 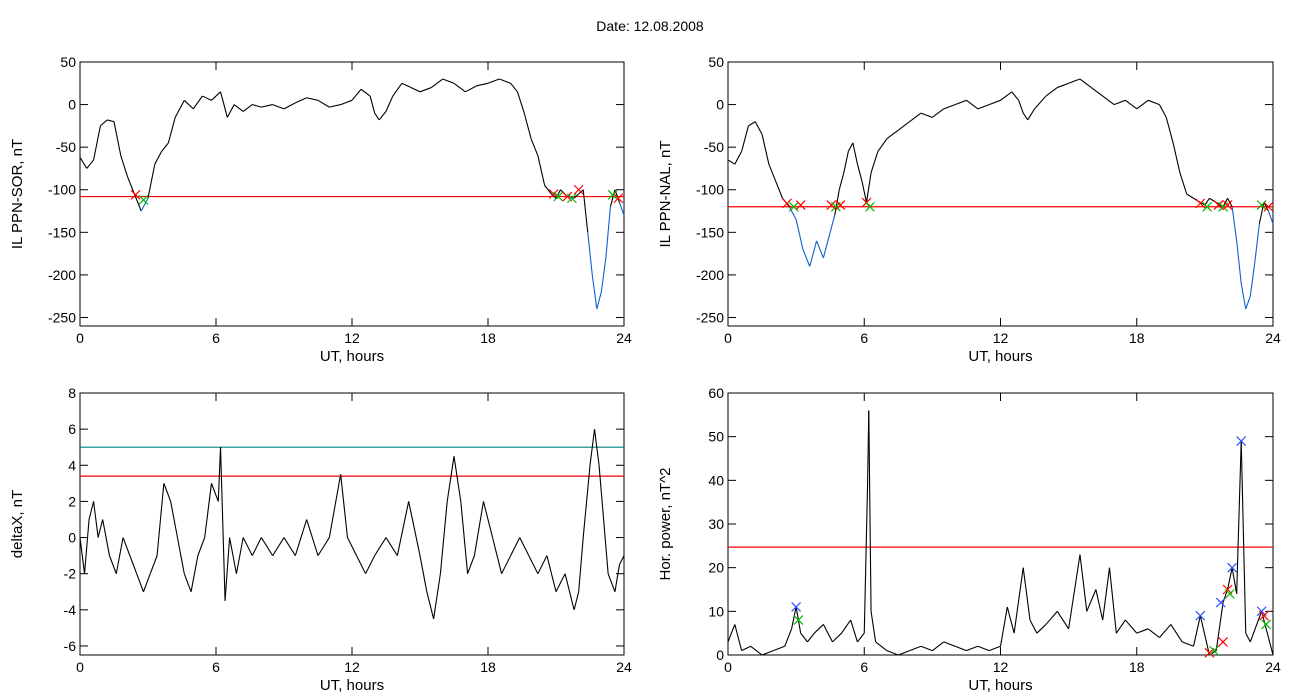 What do you see at coordinates (352, 338) in the screenshot?
I see `x-tick-label: 12` at bounding box center [352, 338].